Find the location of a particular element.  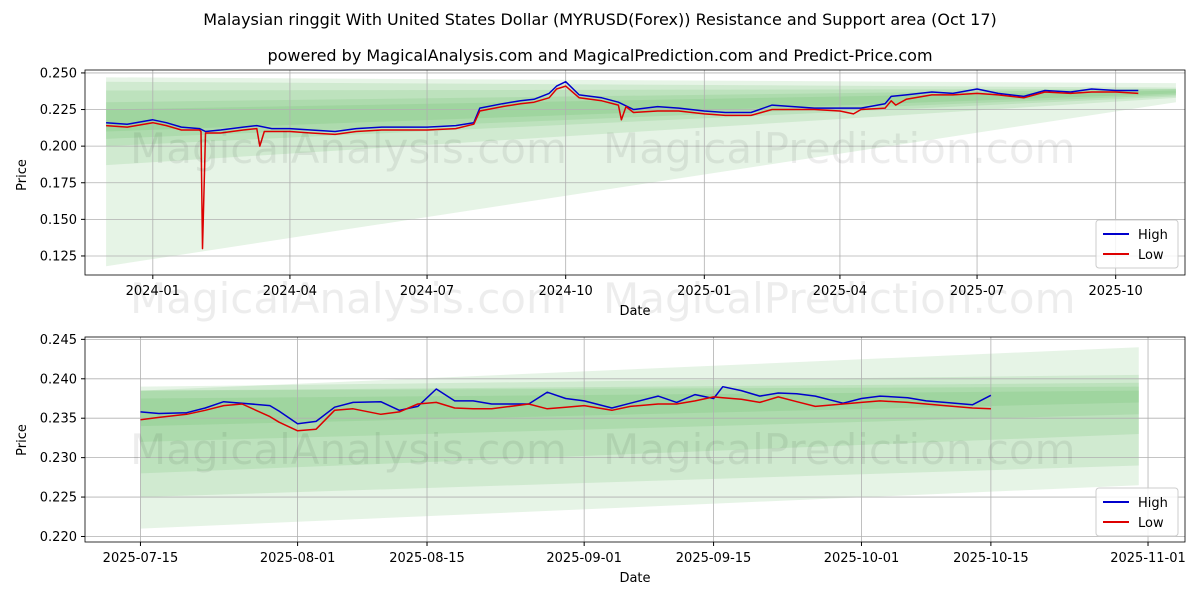

x-tick-label: 2025-01 is located at coordinates (704, 291).